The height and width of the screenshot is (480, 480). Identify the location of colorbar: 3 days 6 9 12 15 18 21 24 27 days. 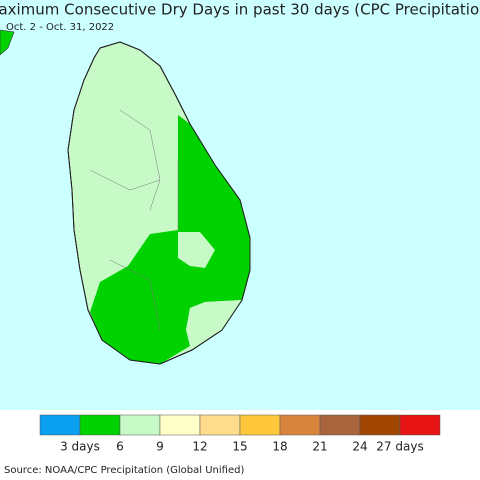
(240, 434).